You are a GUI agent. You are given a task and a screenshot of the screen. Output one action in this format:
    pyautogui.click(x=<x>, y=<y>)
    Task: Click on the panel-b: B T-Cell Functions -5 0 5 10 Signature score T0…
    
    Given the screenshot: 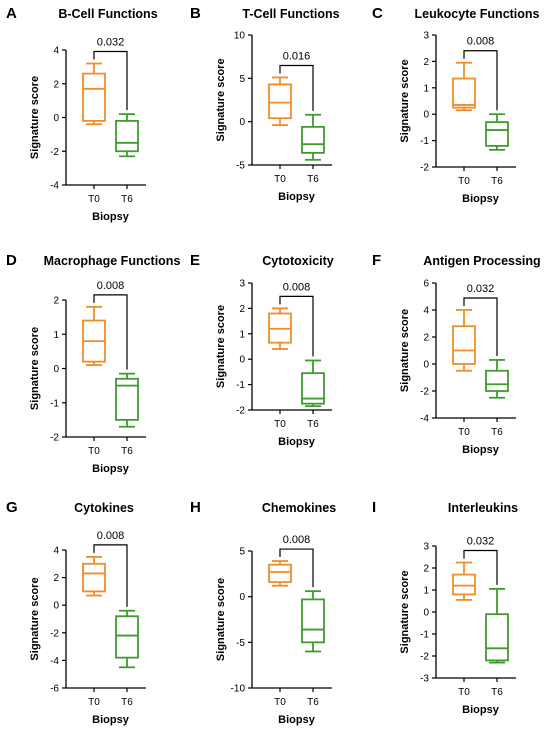 What is the action you would take?
    pyautogui.click(x=265, y=104)
    